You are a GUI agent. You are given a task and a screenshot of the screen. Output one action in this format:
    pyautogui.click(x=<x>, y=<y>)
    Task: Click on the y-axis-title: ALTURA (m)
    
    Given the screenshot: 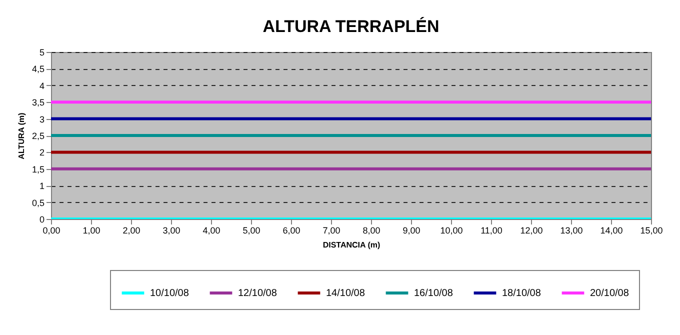 What is the action you would take?
    pyautogui.click(x=21, y=136)
    